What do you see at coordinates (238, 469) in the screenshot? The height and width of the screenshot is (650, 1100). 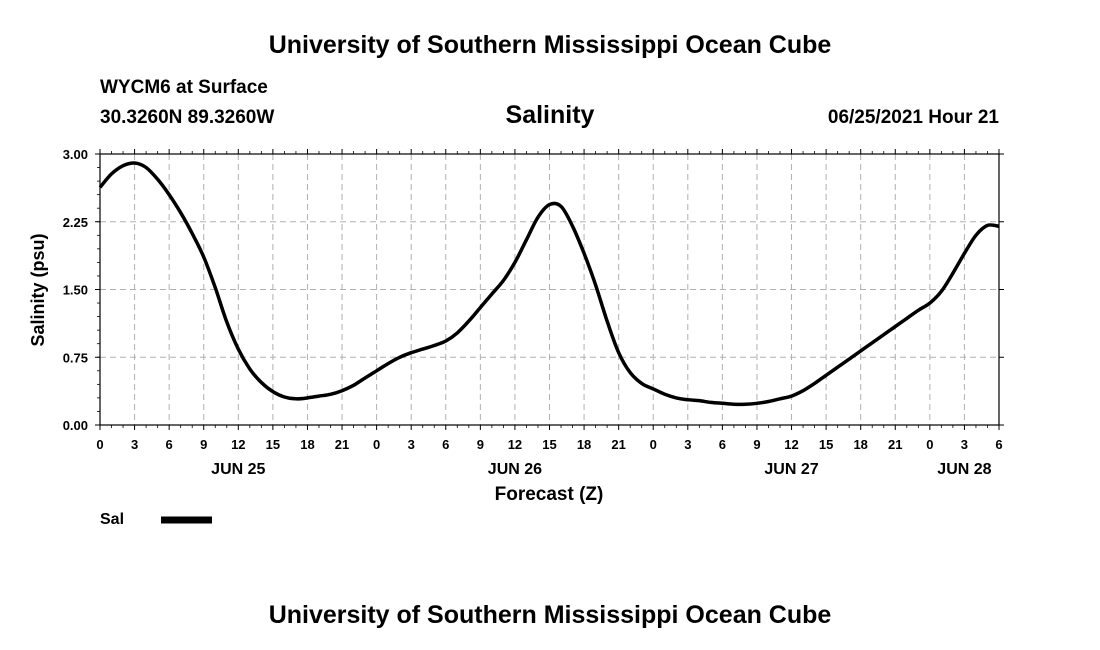 I see `date-label: JUN 25` at bounding box center [238, 469].